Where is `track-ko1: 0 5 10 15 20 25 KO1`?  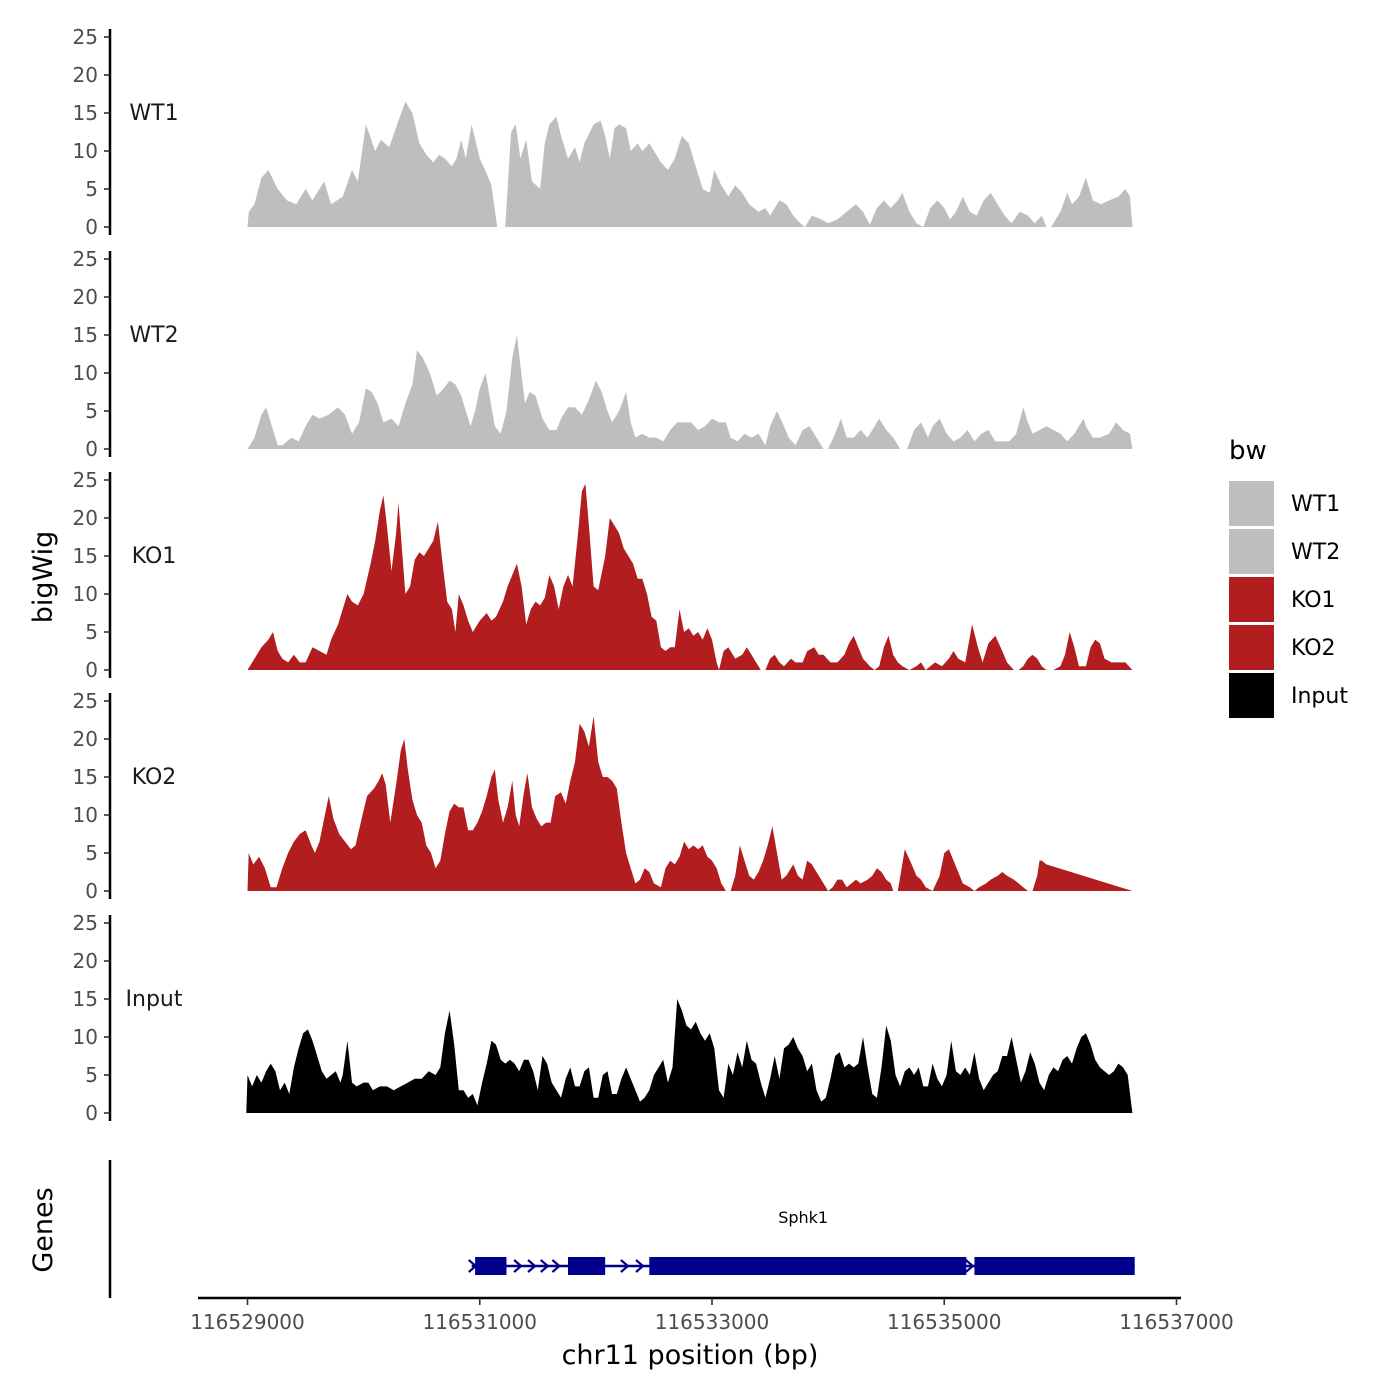 track-ko1: 0 5 10 15 20 25 KO1 is located at coordinates (603, 575).